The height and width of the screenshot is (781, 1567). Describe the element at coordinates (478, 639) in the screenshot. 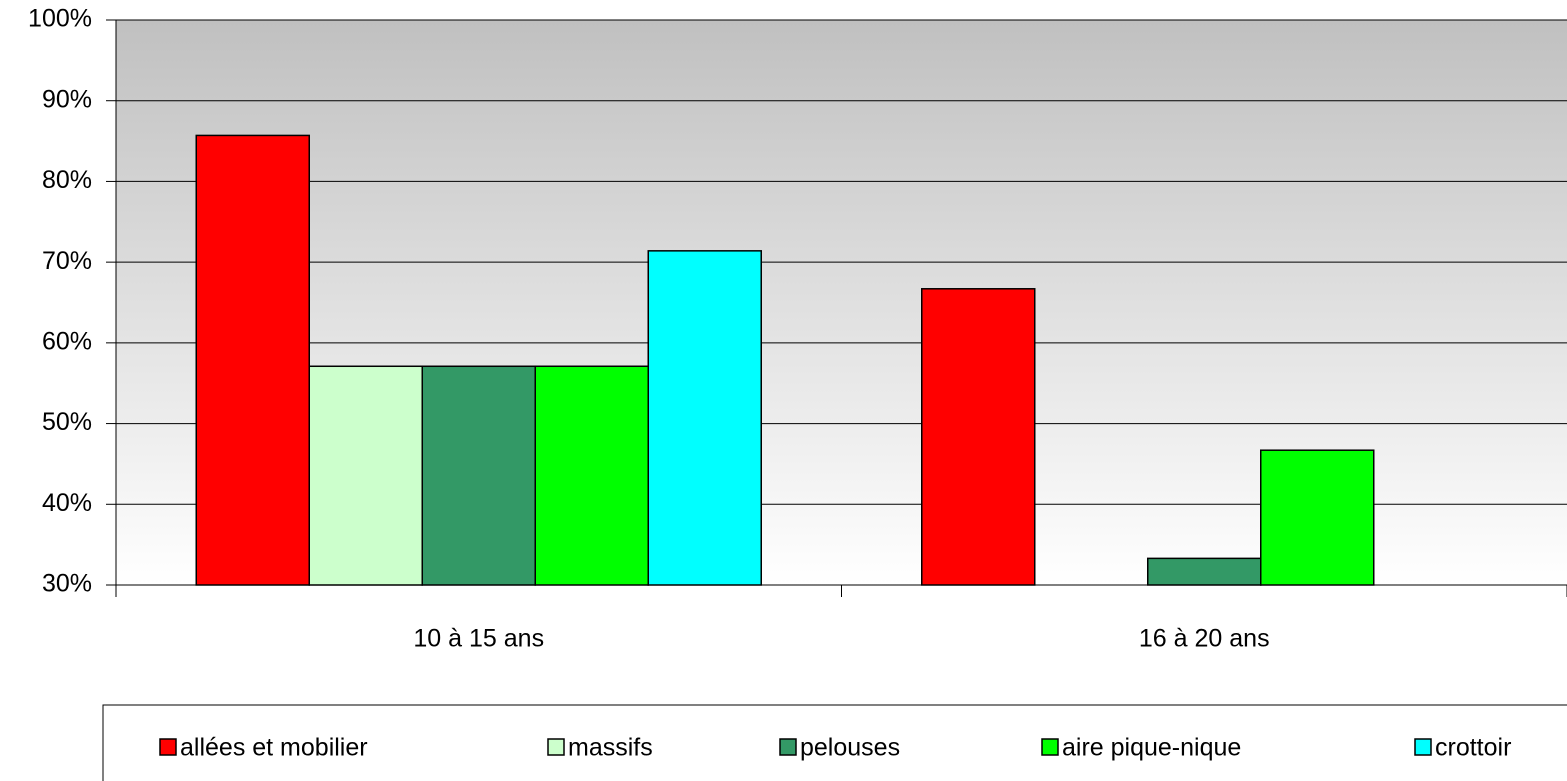

I see `x-tick-label: 10 à 15 ans` at that location.